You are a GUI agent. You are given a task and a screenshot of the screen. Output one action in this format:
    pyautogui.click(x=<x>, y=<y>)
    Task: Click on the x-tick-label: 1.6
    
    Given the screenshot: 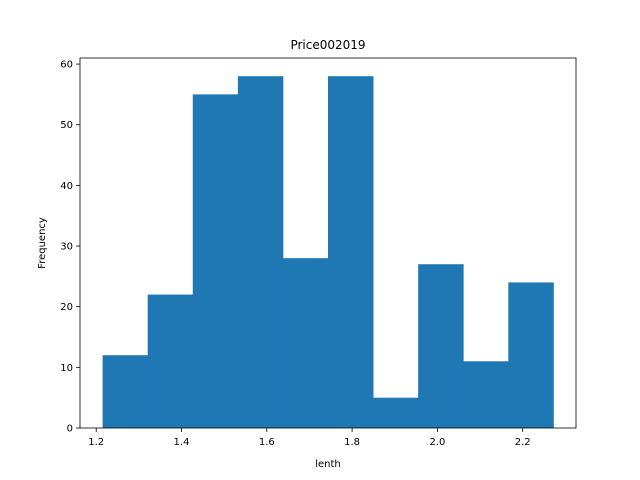 What is the action you would take?
    pyautogui.click(x=267, y=442)
    